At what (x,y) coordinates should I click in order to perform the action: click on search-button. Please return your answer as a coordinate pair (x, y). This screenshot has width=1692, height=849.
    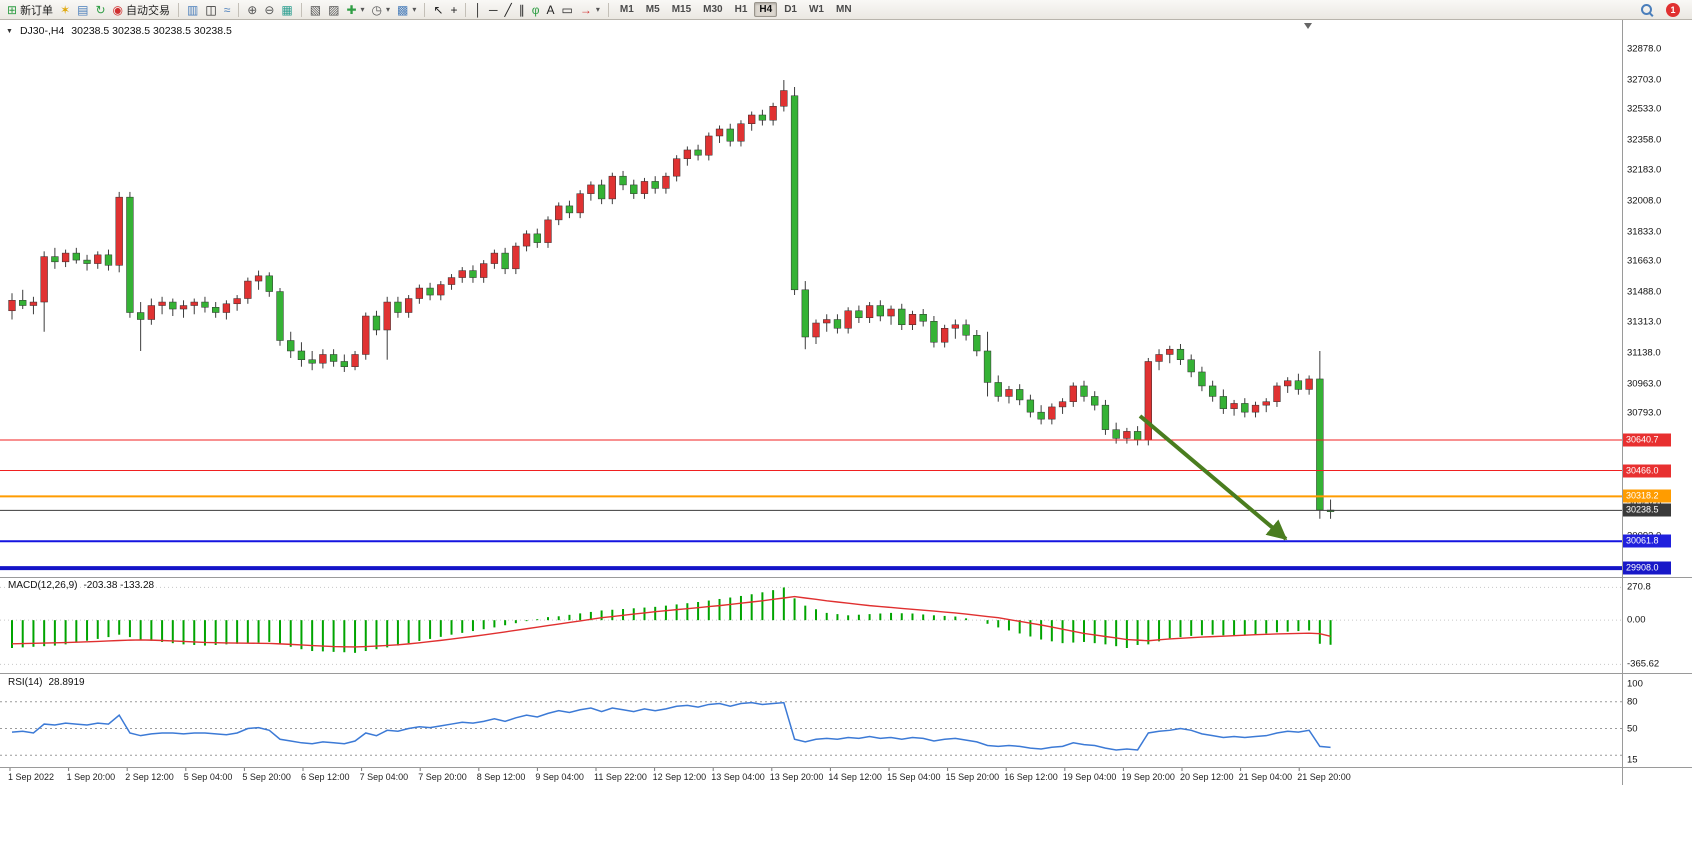
    Looking at the image, I should click on (1646, 10).